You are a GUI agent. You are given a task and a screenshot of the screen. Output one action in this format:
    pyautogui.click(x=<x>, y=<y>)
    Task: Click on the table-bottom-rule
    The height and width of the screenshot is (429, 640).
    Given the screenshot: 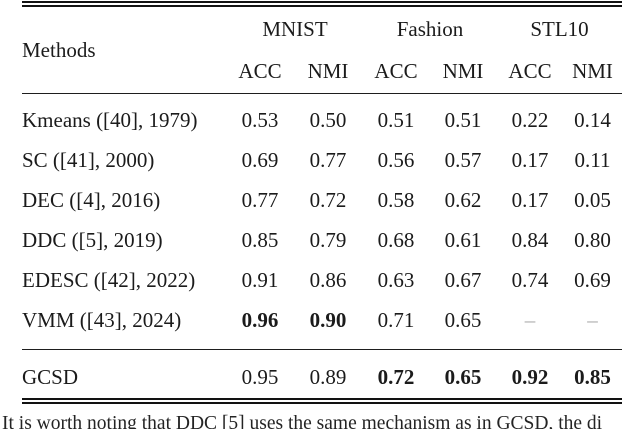 What is the action you would take?
    pyautogui.click(x=322, y=401)
    